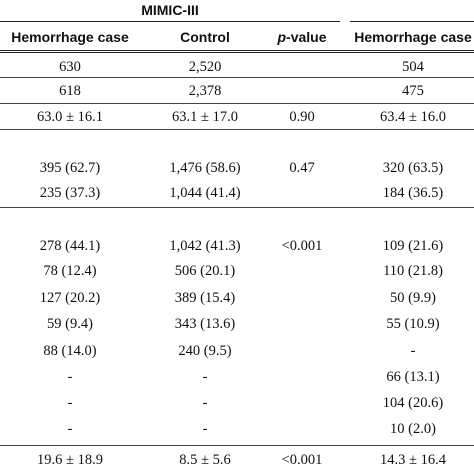  Describe the element at coordinates (205, 271) in the screenshot. I see `table-cell: 506 (20.1)` at that location.